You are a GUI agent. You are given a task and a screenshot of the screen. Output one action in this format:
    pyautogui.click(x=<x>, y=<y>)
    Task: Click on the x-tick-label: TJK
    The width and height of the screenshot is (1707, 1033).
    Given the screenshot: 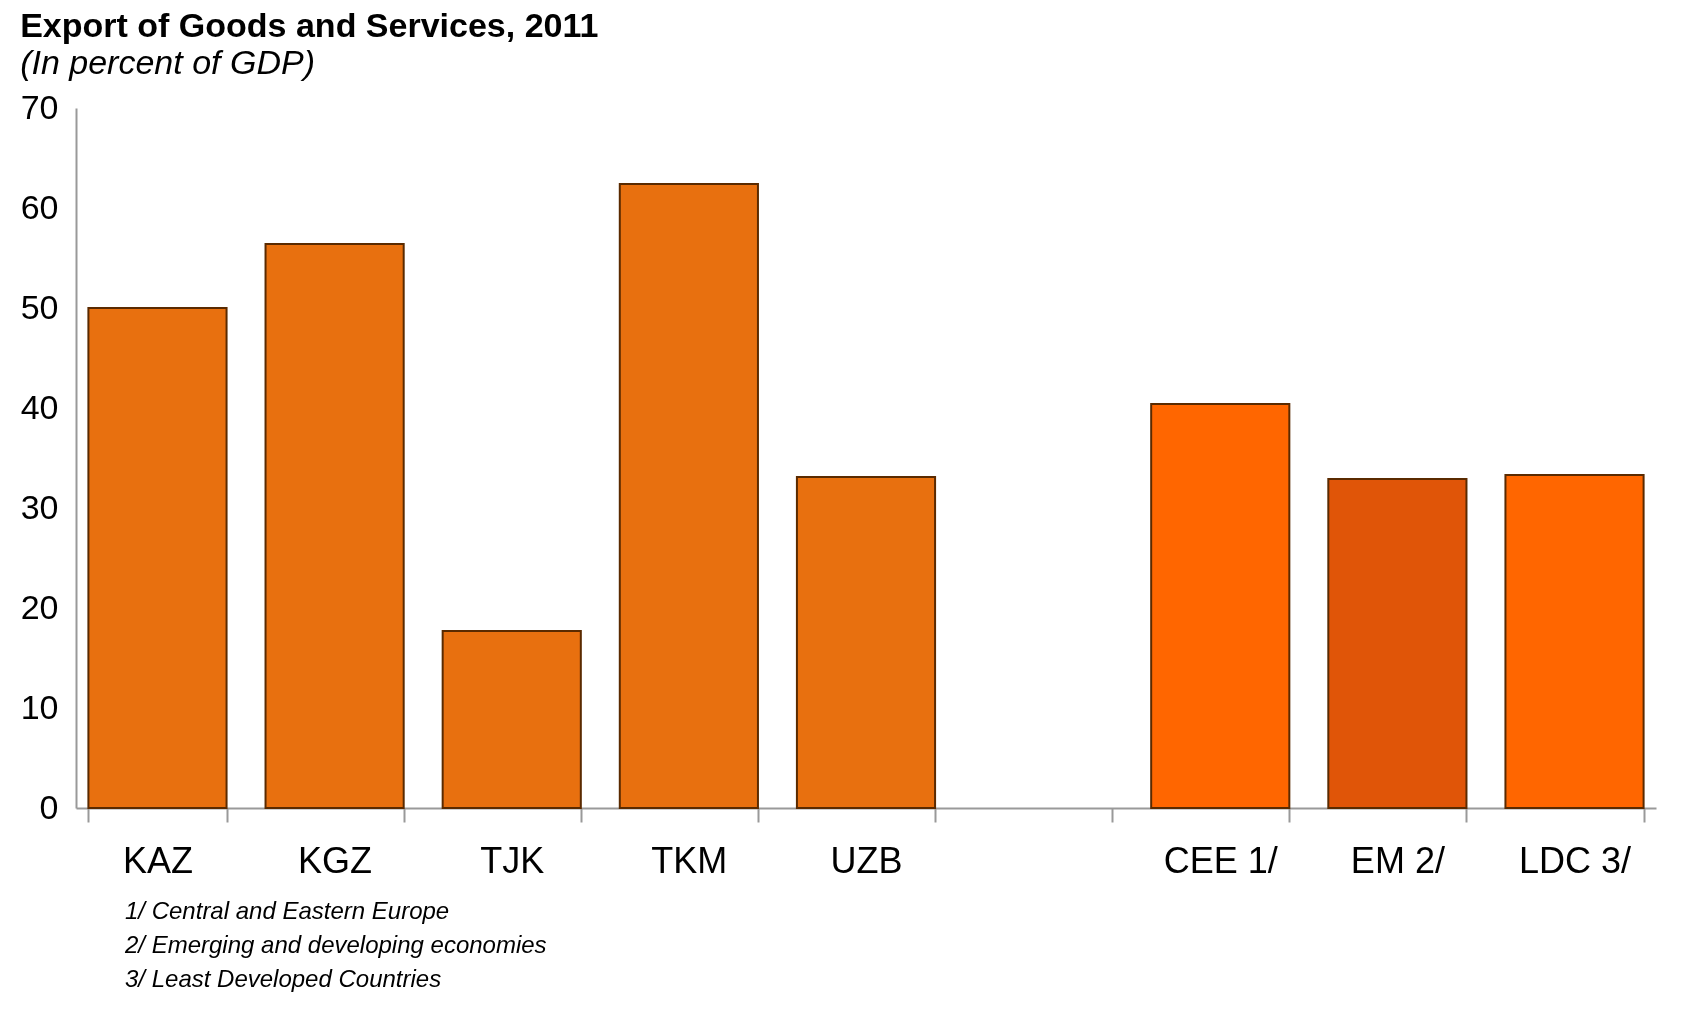 What is the action you would take?
    pyautogui.click(x=512, y=860)
    